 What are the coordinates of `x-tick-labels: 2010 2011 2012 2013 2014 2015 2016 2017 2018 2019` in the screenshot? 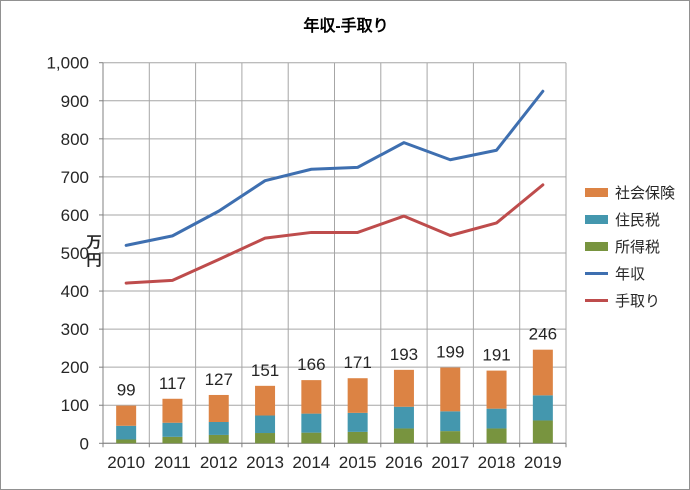 It's located at (334, 462).